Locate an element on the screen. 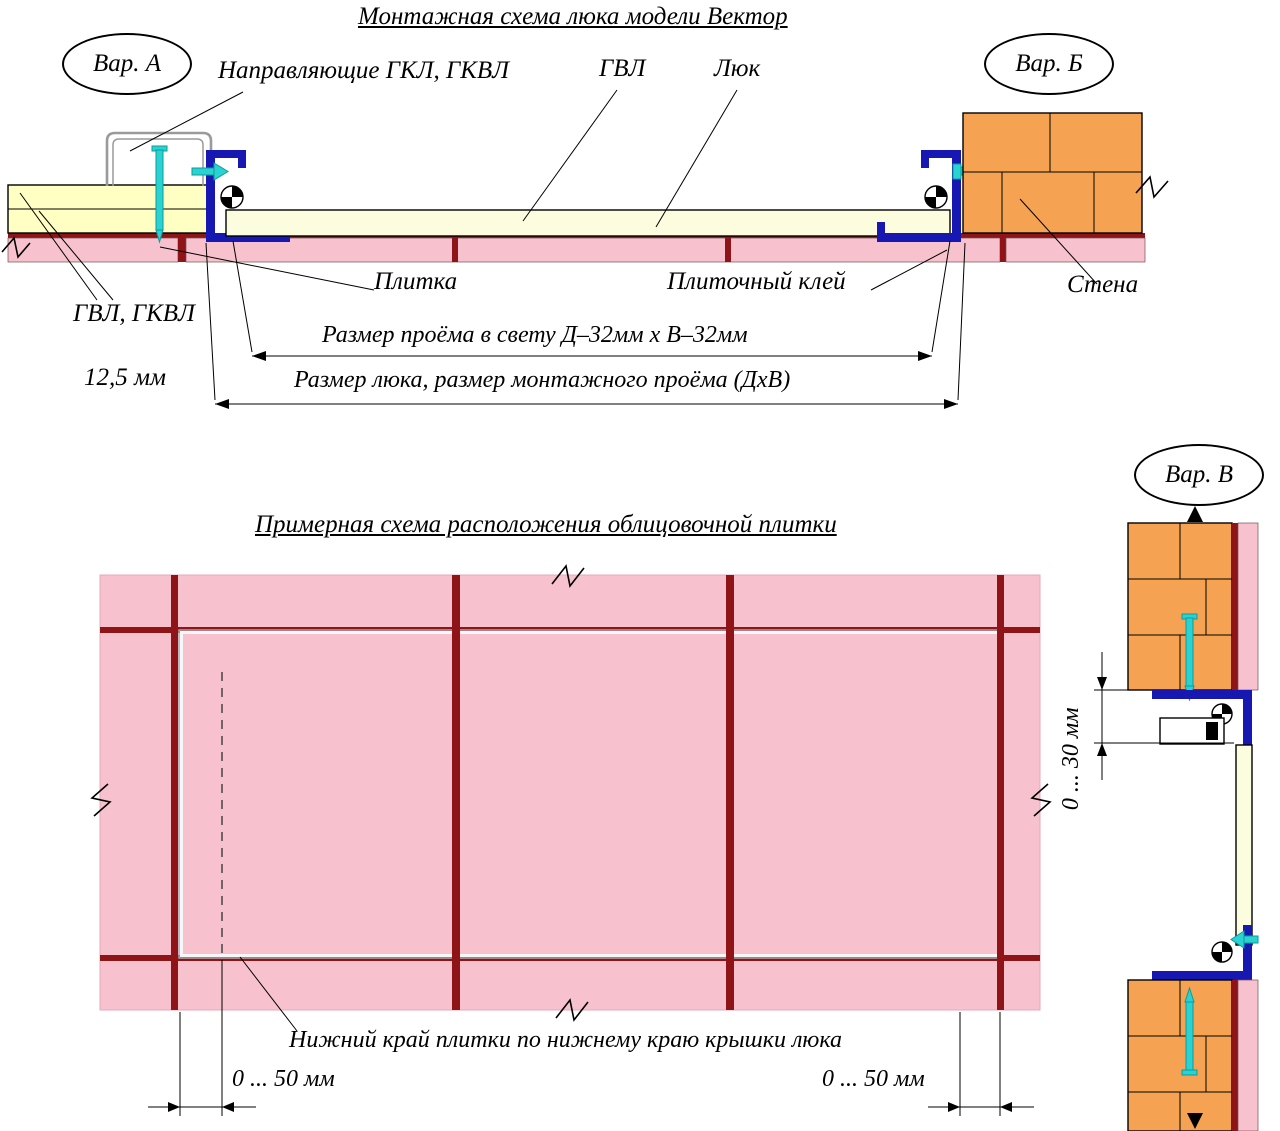  label-glue: Плиточный клей is located at coordinates (756, 281).